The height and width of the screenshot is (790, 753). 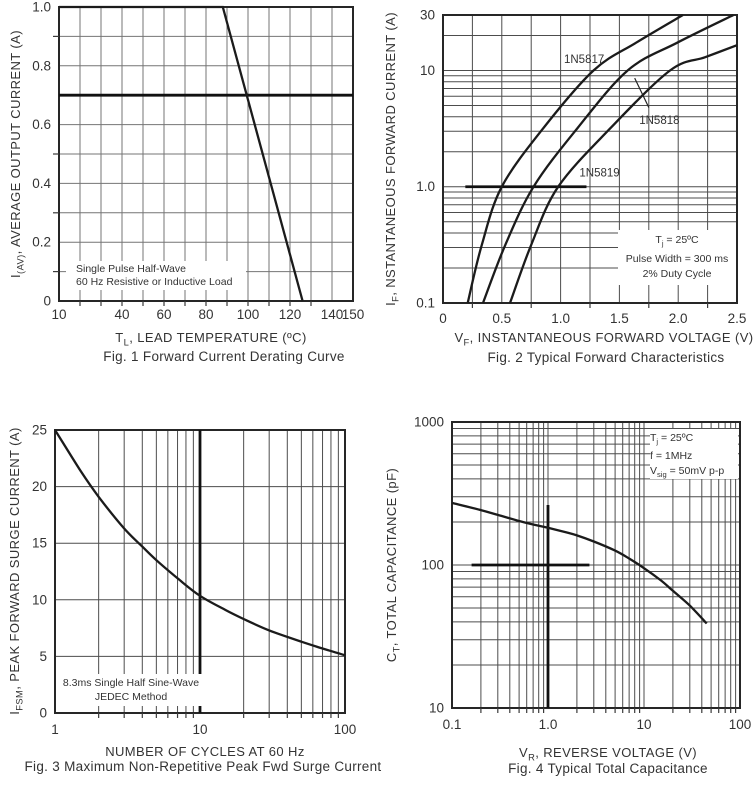 I want to click on fig2-label-leader, so click(x=642, y=92).